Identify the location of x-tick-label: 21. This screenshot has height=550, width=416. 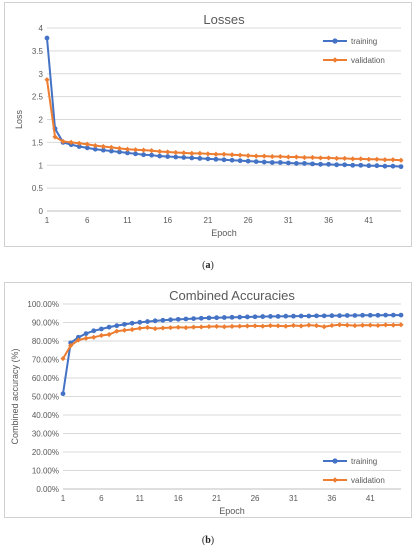
(207, 220).